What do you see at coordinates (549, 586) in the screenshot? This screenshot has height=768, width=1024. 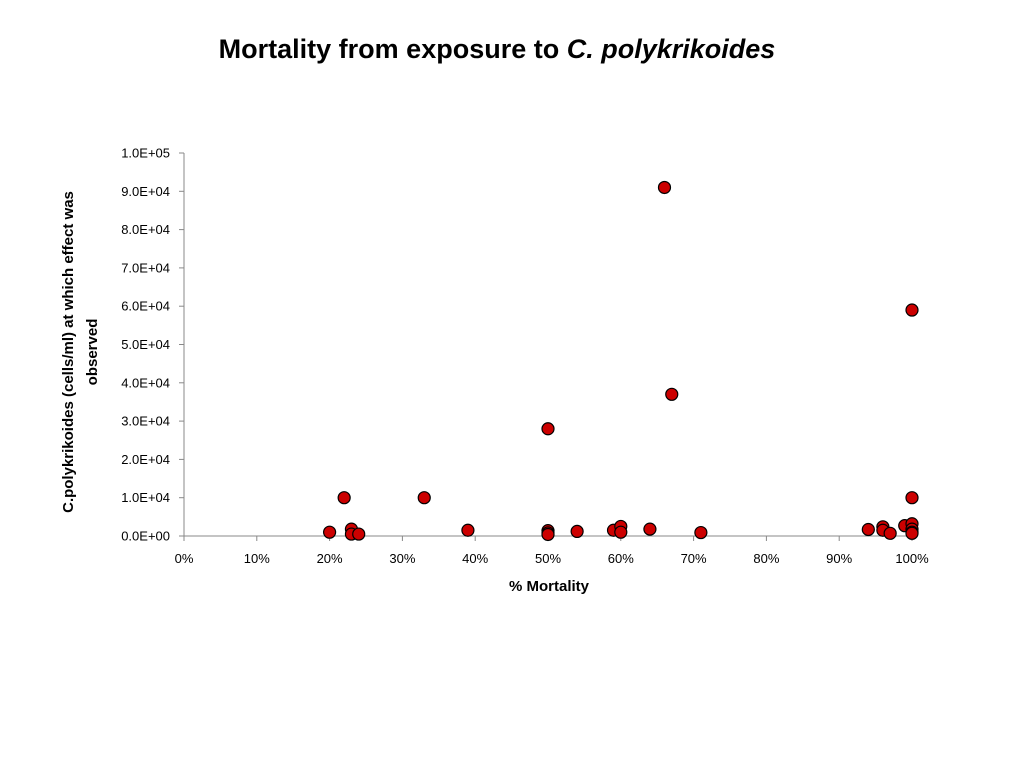 I see `x-axis-title: % Mortality` at bounding box center [549, 586].